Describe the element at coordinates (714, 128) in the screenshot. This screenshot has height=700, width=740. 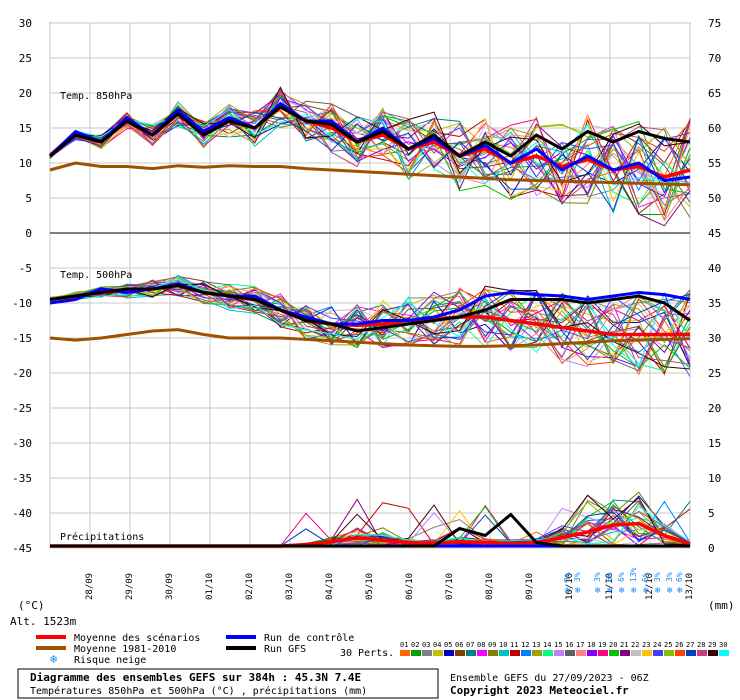
I see `right-tick-label: 60` at that location.